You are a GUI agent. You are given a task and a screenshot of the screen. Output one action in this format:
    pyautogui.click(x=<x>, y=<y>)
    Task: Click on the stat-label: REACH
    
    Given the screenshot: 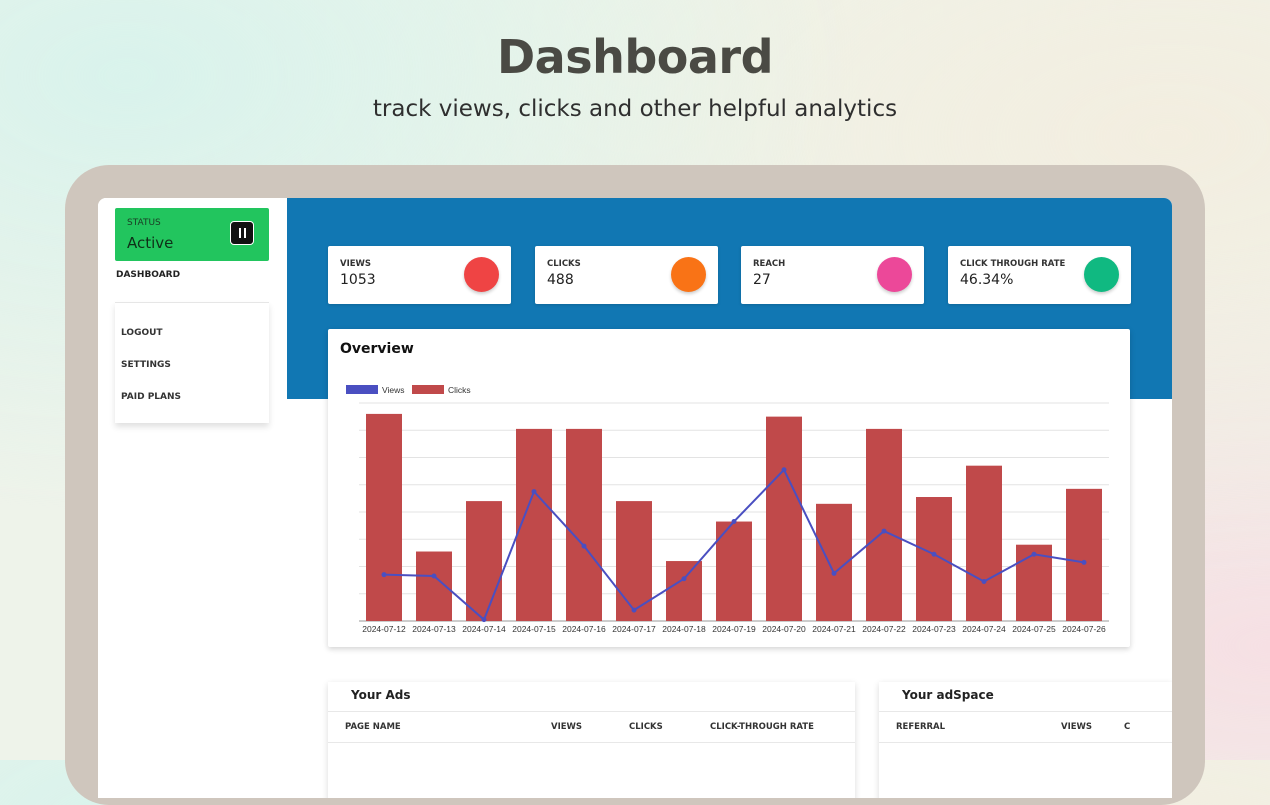 What is the action you would take?
    pyautogui.click(x=769, y=264)
    